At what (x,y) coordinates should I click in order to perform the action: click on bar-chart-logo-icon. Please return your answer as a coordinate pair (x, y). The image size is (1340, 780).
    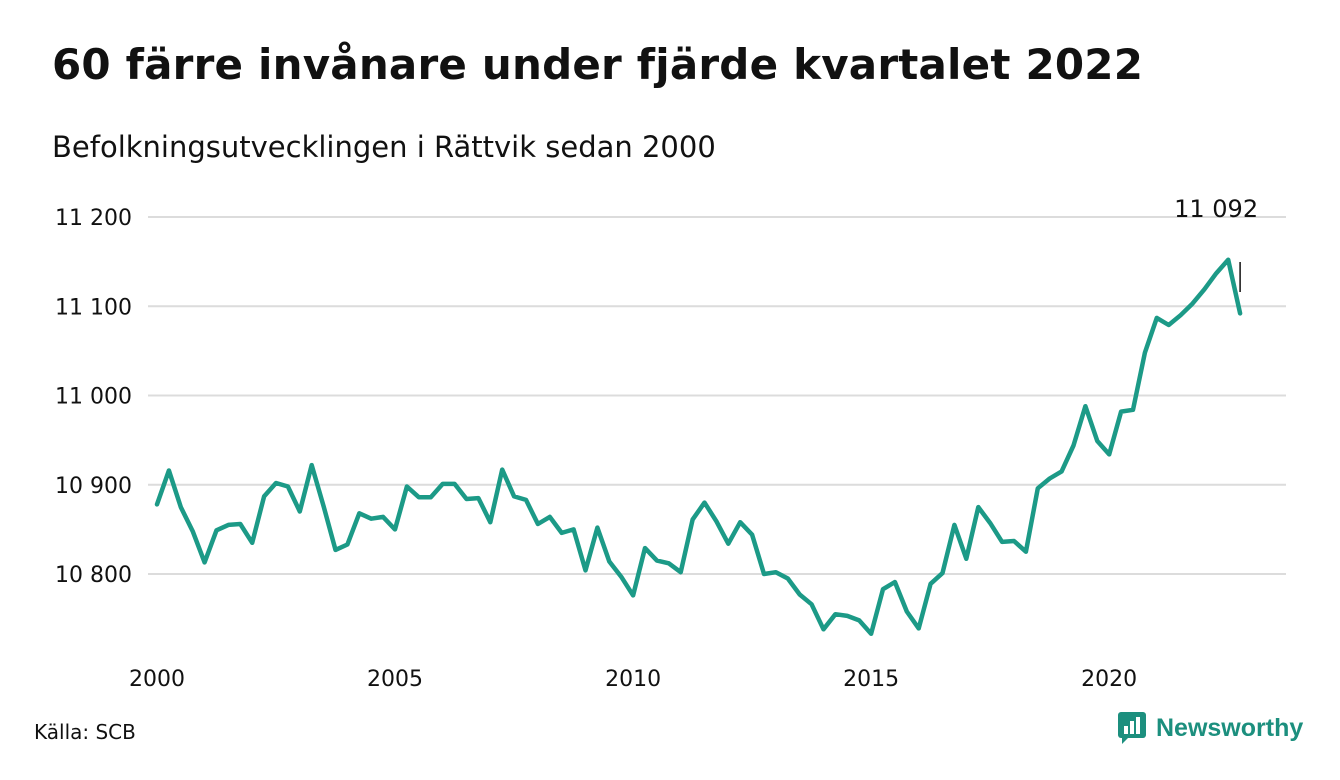
    Looking at the image, I should click on (1132, 728).